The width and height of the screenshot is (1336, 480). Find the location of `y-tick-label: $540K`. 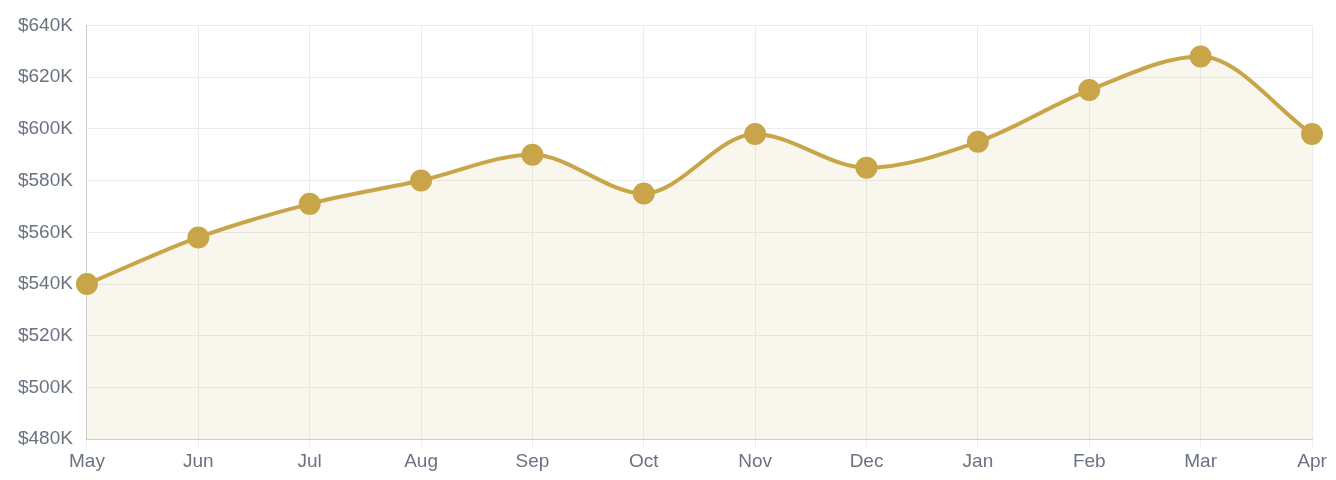

y-tick-label: $540K is located at coordinates (45, 283).